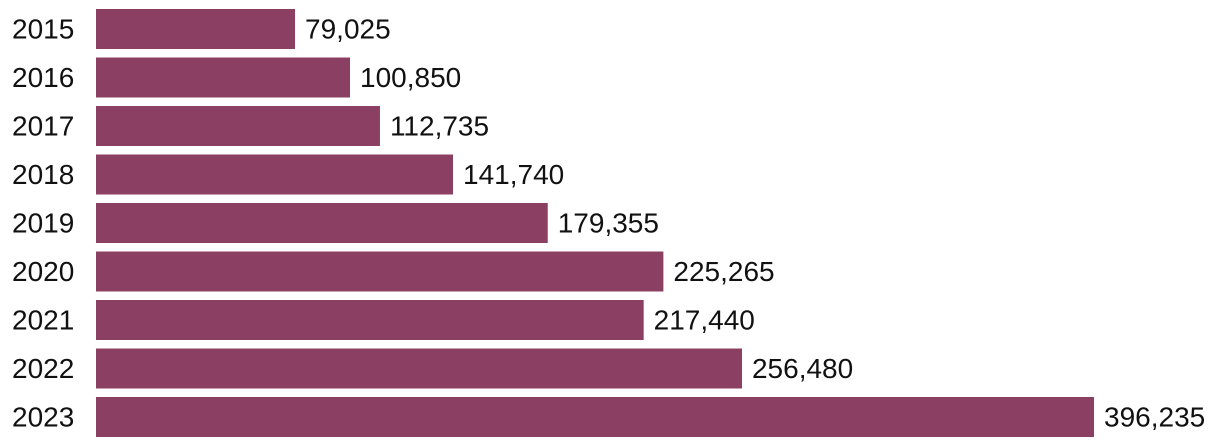 The image size is (1220, 444). I want to click on category-label-2017: 2017, so click(43, 126).